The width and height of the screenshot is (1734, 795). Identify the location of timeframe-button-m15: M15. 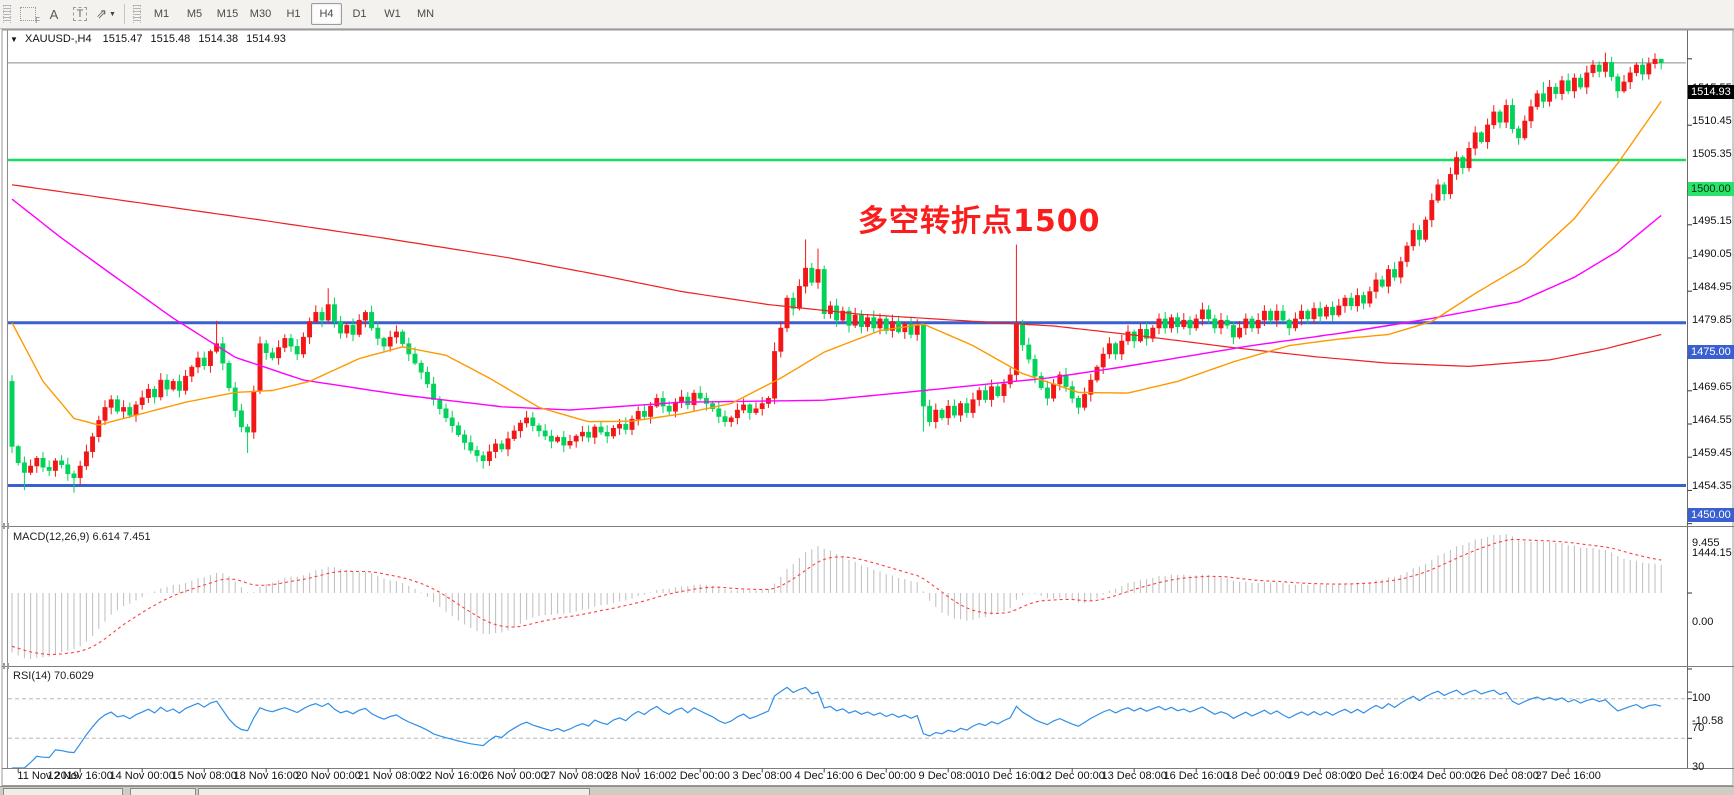
(227, 14).